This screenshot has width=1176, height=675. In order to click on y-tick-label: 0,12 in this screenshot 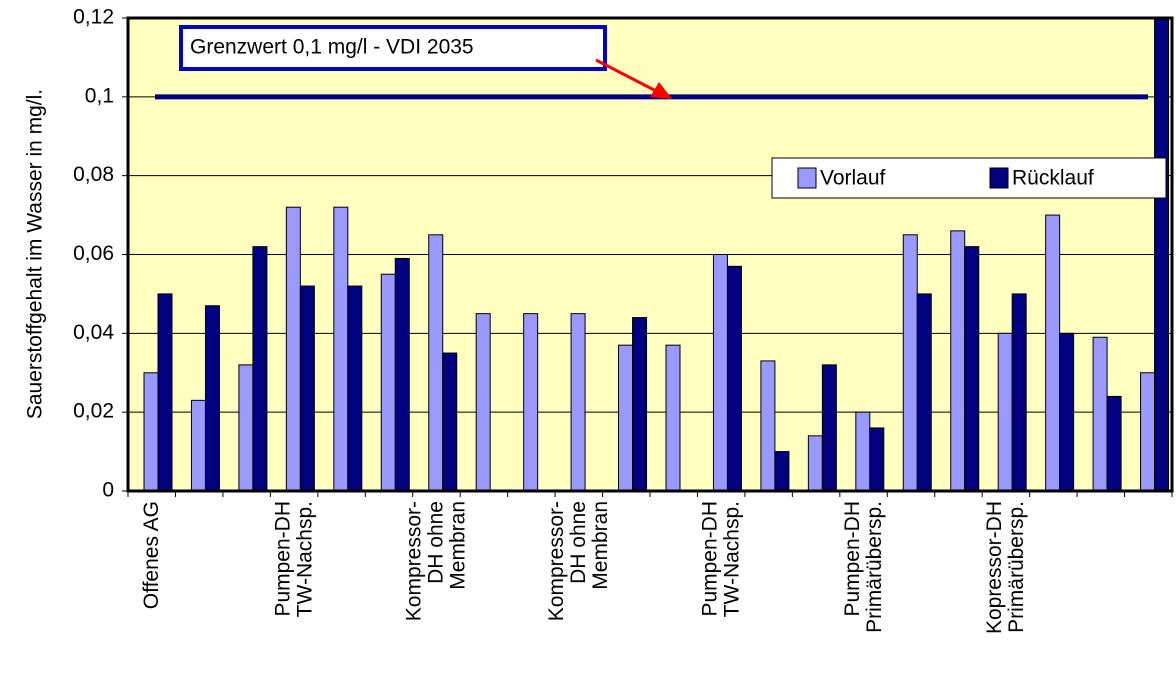, I will do `click(93, 17)`.